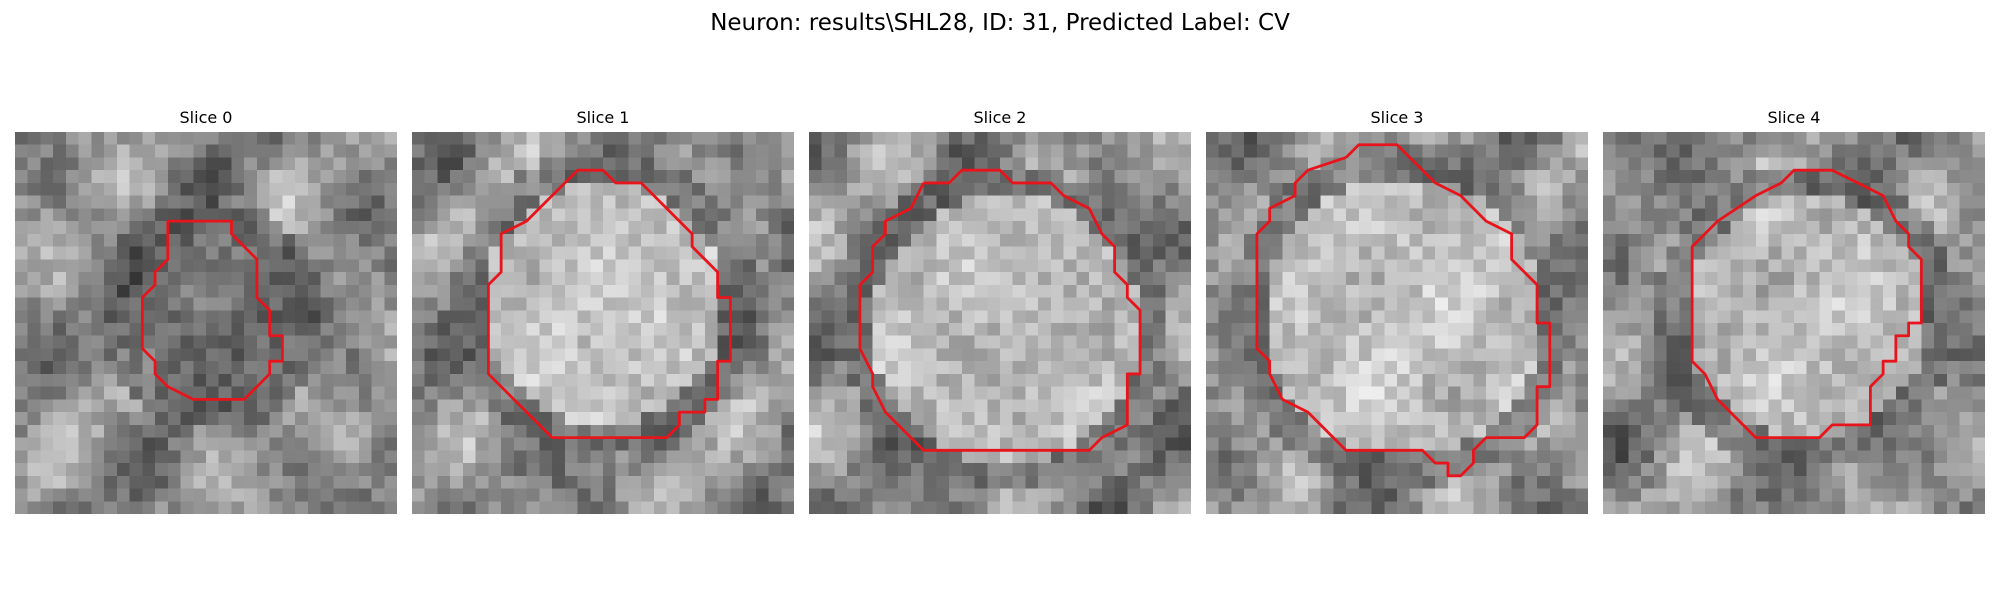 This screenshot has width=2000, height=600. I want to click on slice-title-2: Slice 2, so click(1000, 117).